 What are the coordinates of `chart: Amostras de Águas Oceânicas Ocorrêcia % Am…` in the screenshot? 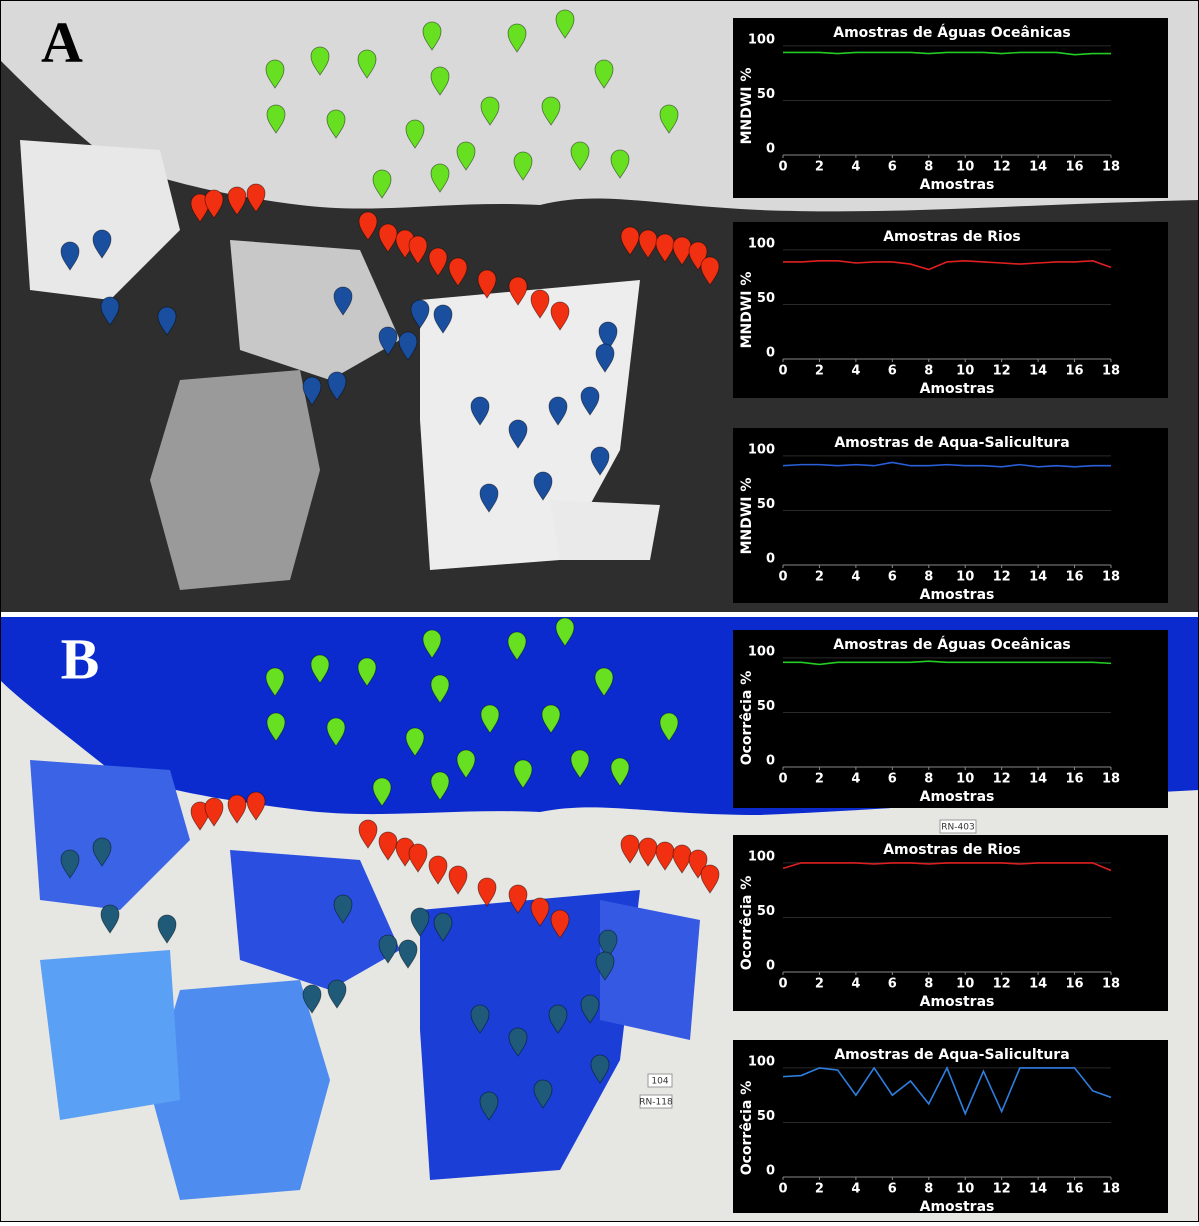 It's located at (950, 719).